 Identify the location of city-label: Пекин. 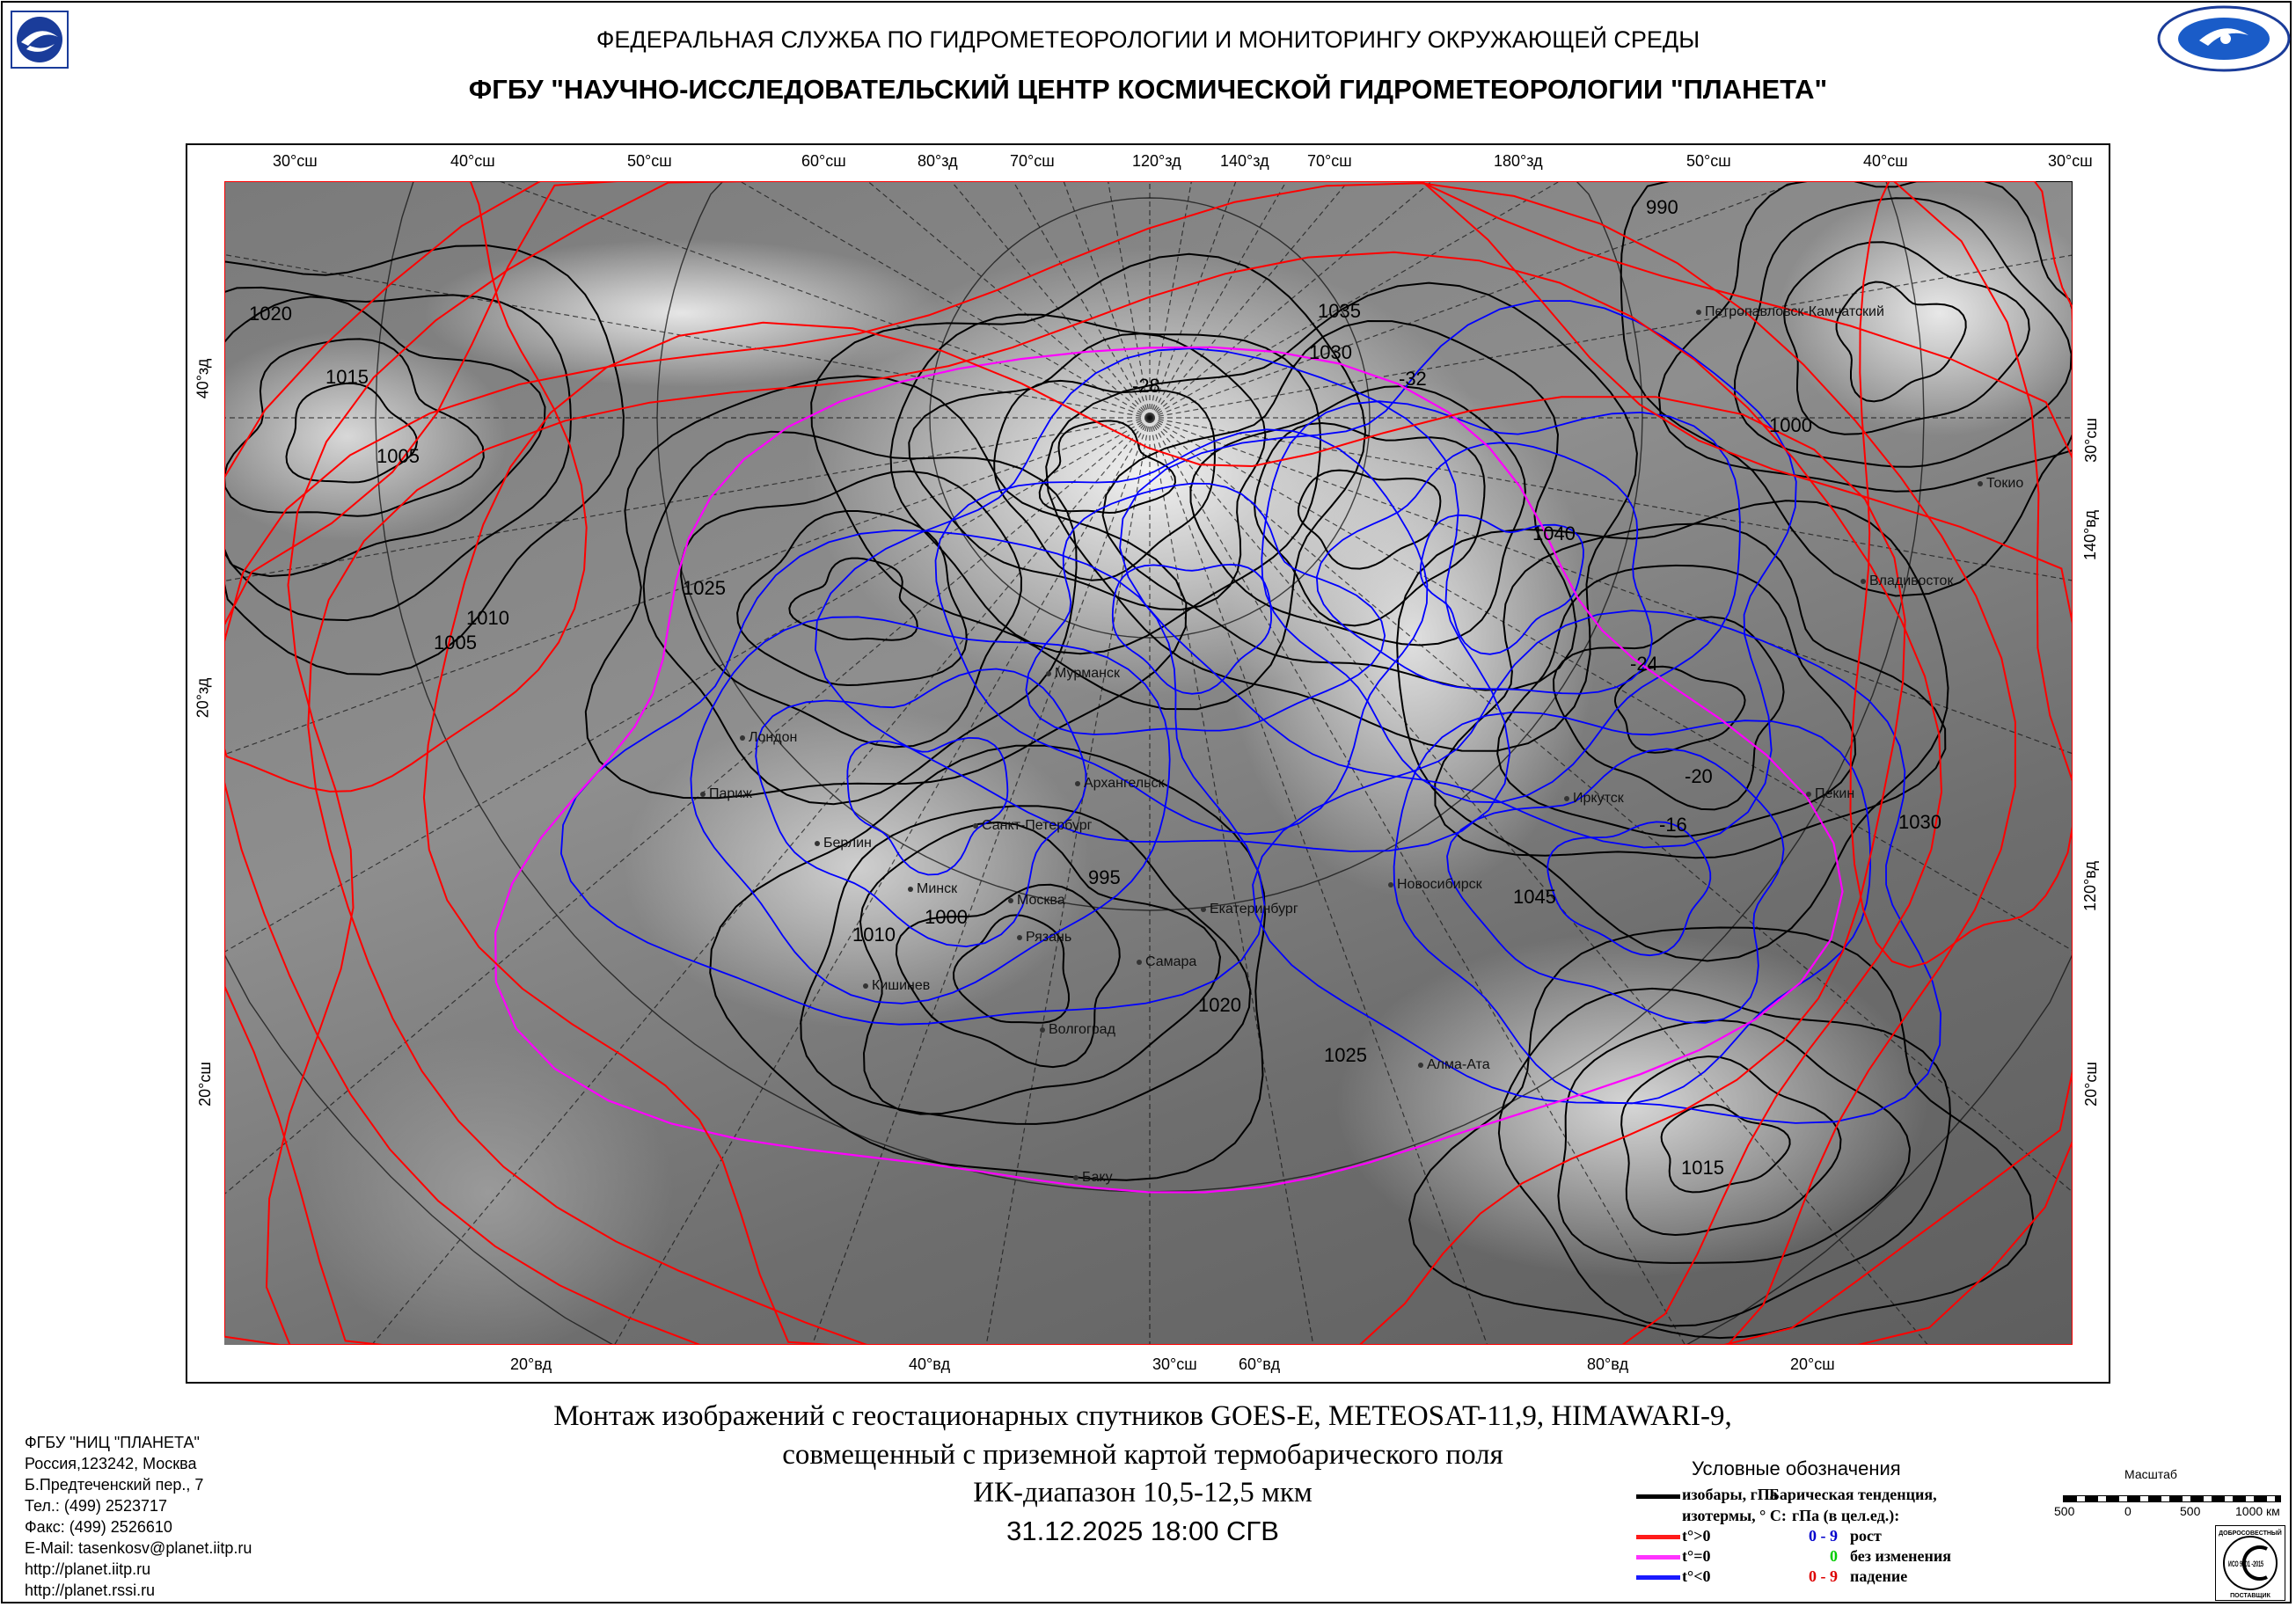
(1830, 794).